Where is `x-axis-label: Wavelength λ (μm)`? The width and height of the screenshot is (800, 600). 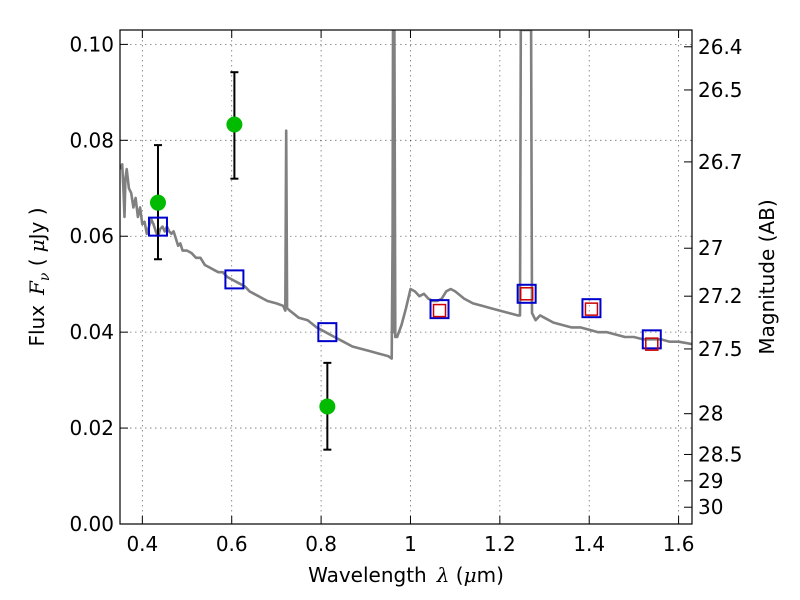 x-axis-label: Wavelength λ (μm) is located at coordinates (406, 575).